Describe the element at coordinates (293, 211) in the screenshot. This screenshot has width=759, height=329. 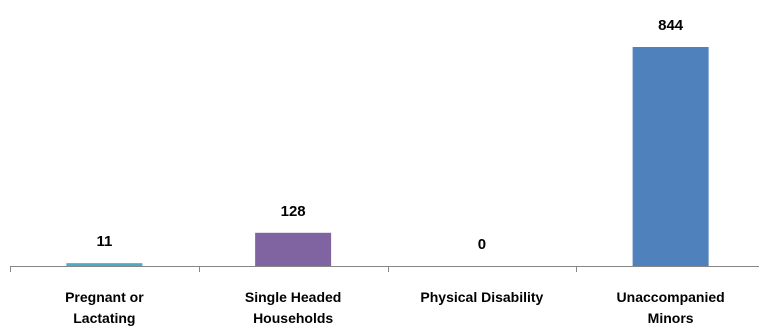
I see `data-label-1: 128` at that location.